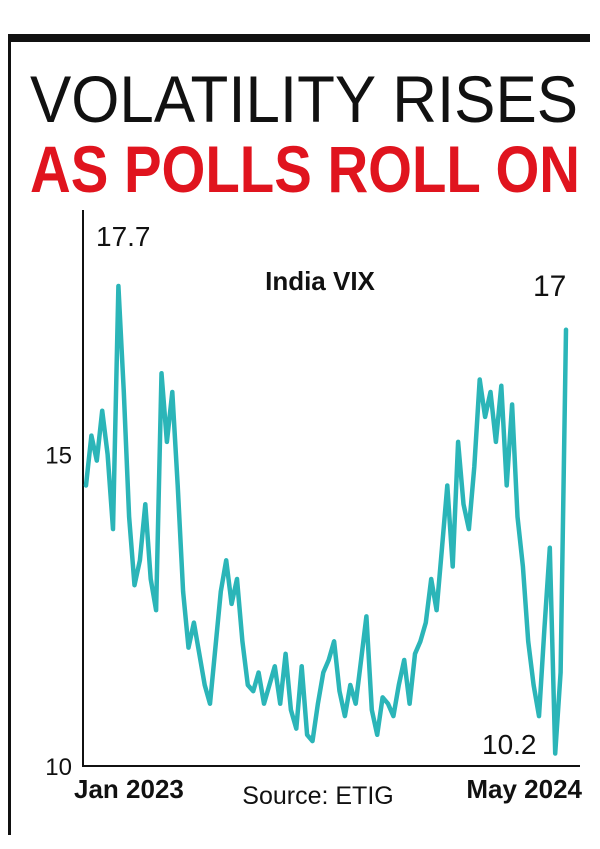 The width and height of the screenshot is (600, 849). I want to click on source: Source: ETIG, so click(317, 796).